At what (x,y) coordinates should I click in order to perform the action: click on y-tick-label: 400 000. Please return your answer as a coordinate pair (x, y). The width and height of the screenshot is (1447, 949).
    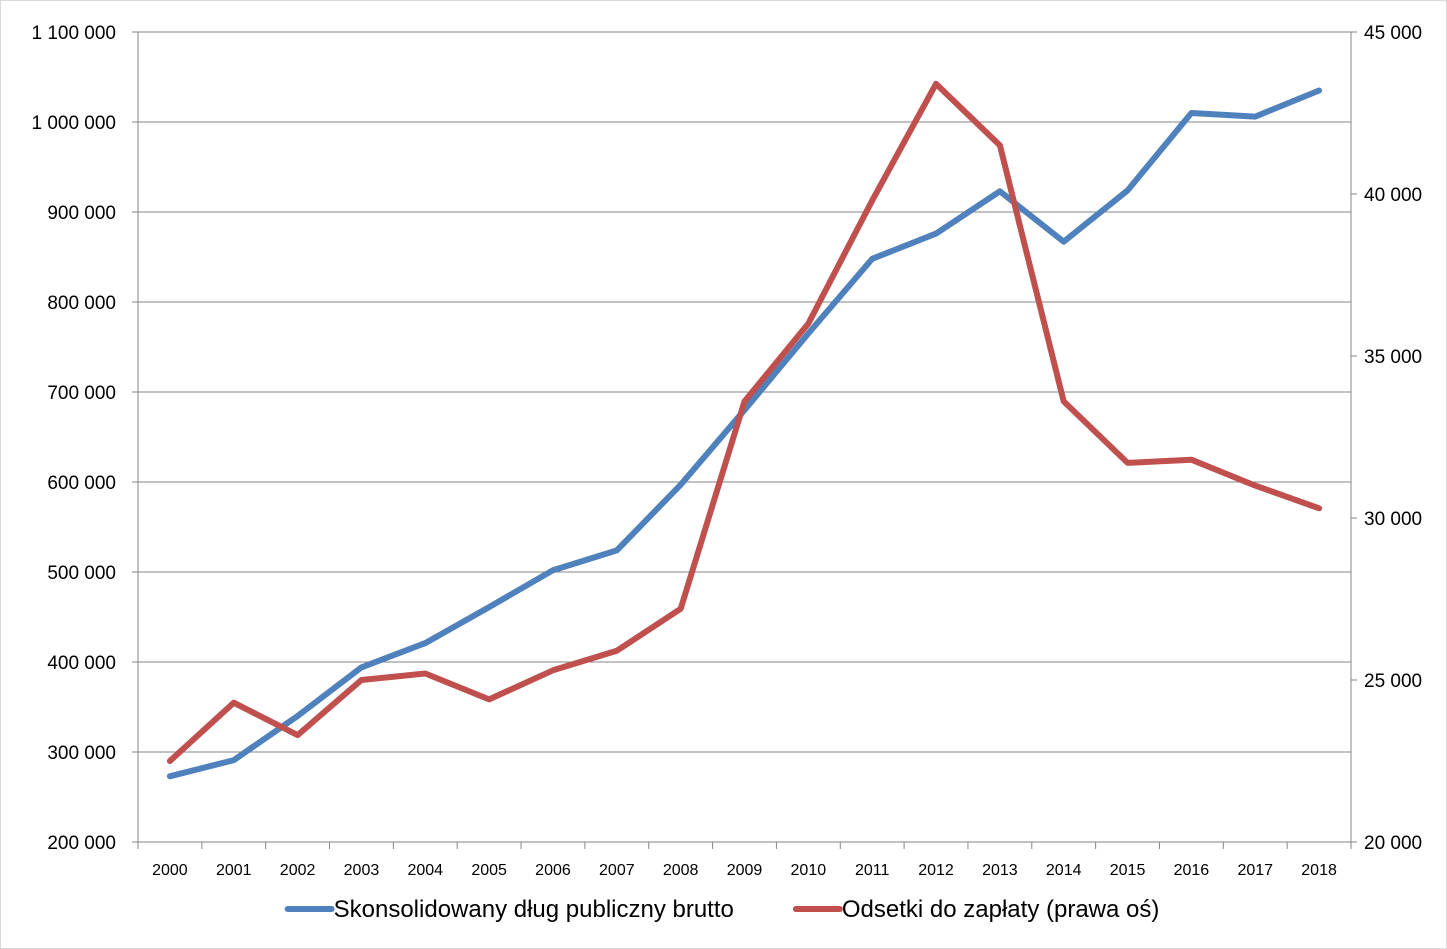
    Looking at the image, I should click on (81, 663).